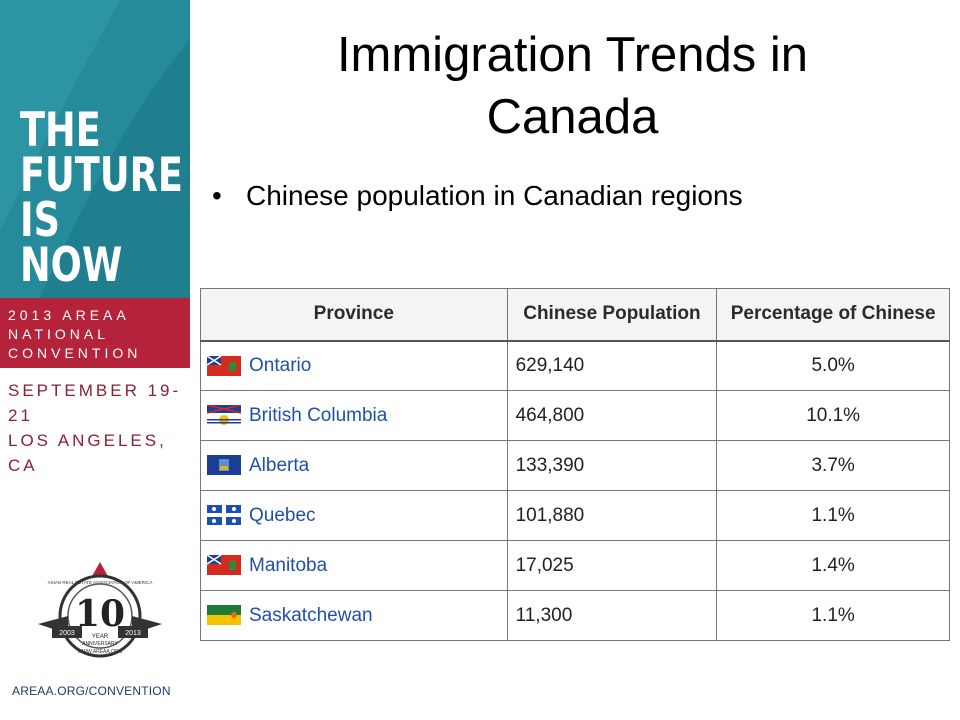  I want to click on province-name: Saskatchewan, so click(311, 615).